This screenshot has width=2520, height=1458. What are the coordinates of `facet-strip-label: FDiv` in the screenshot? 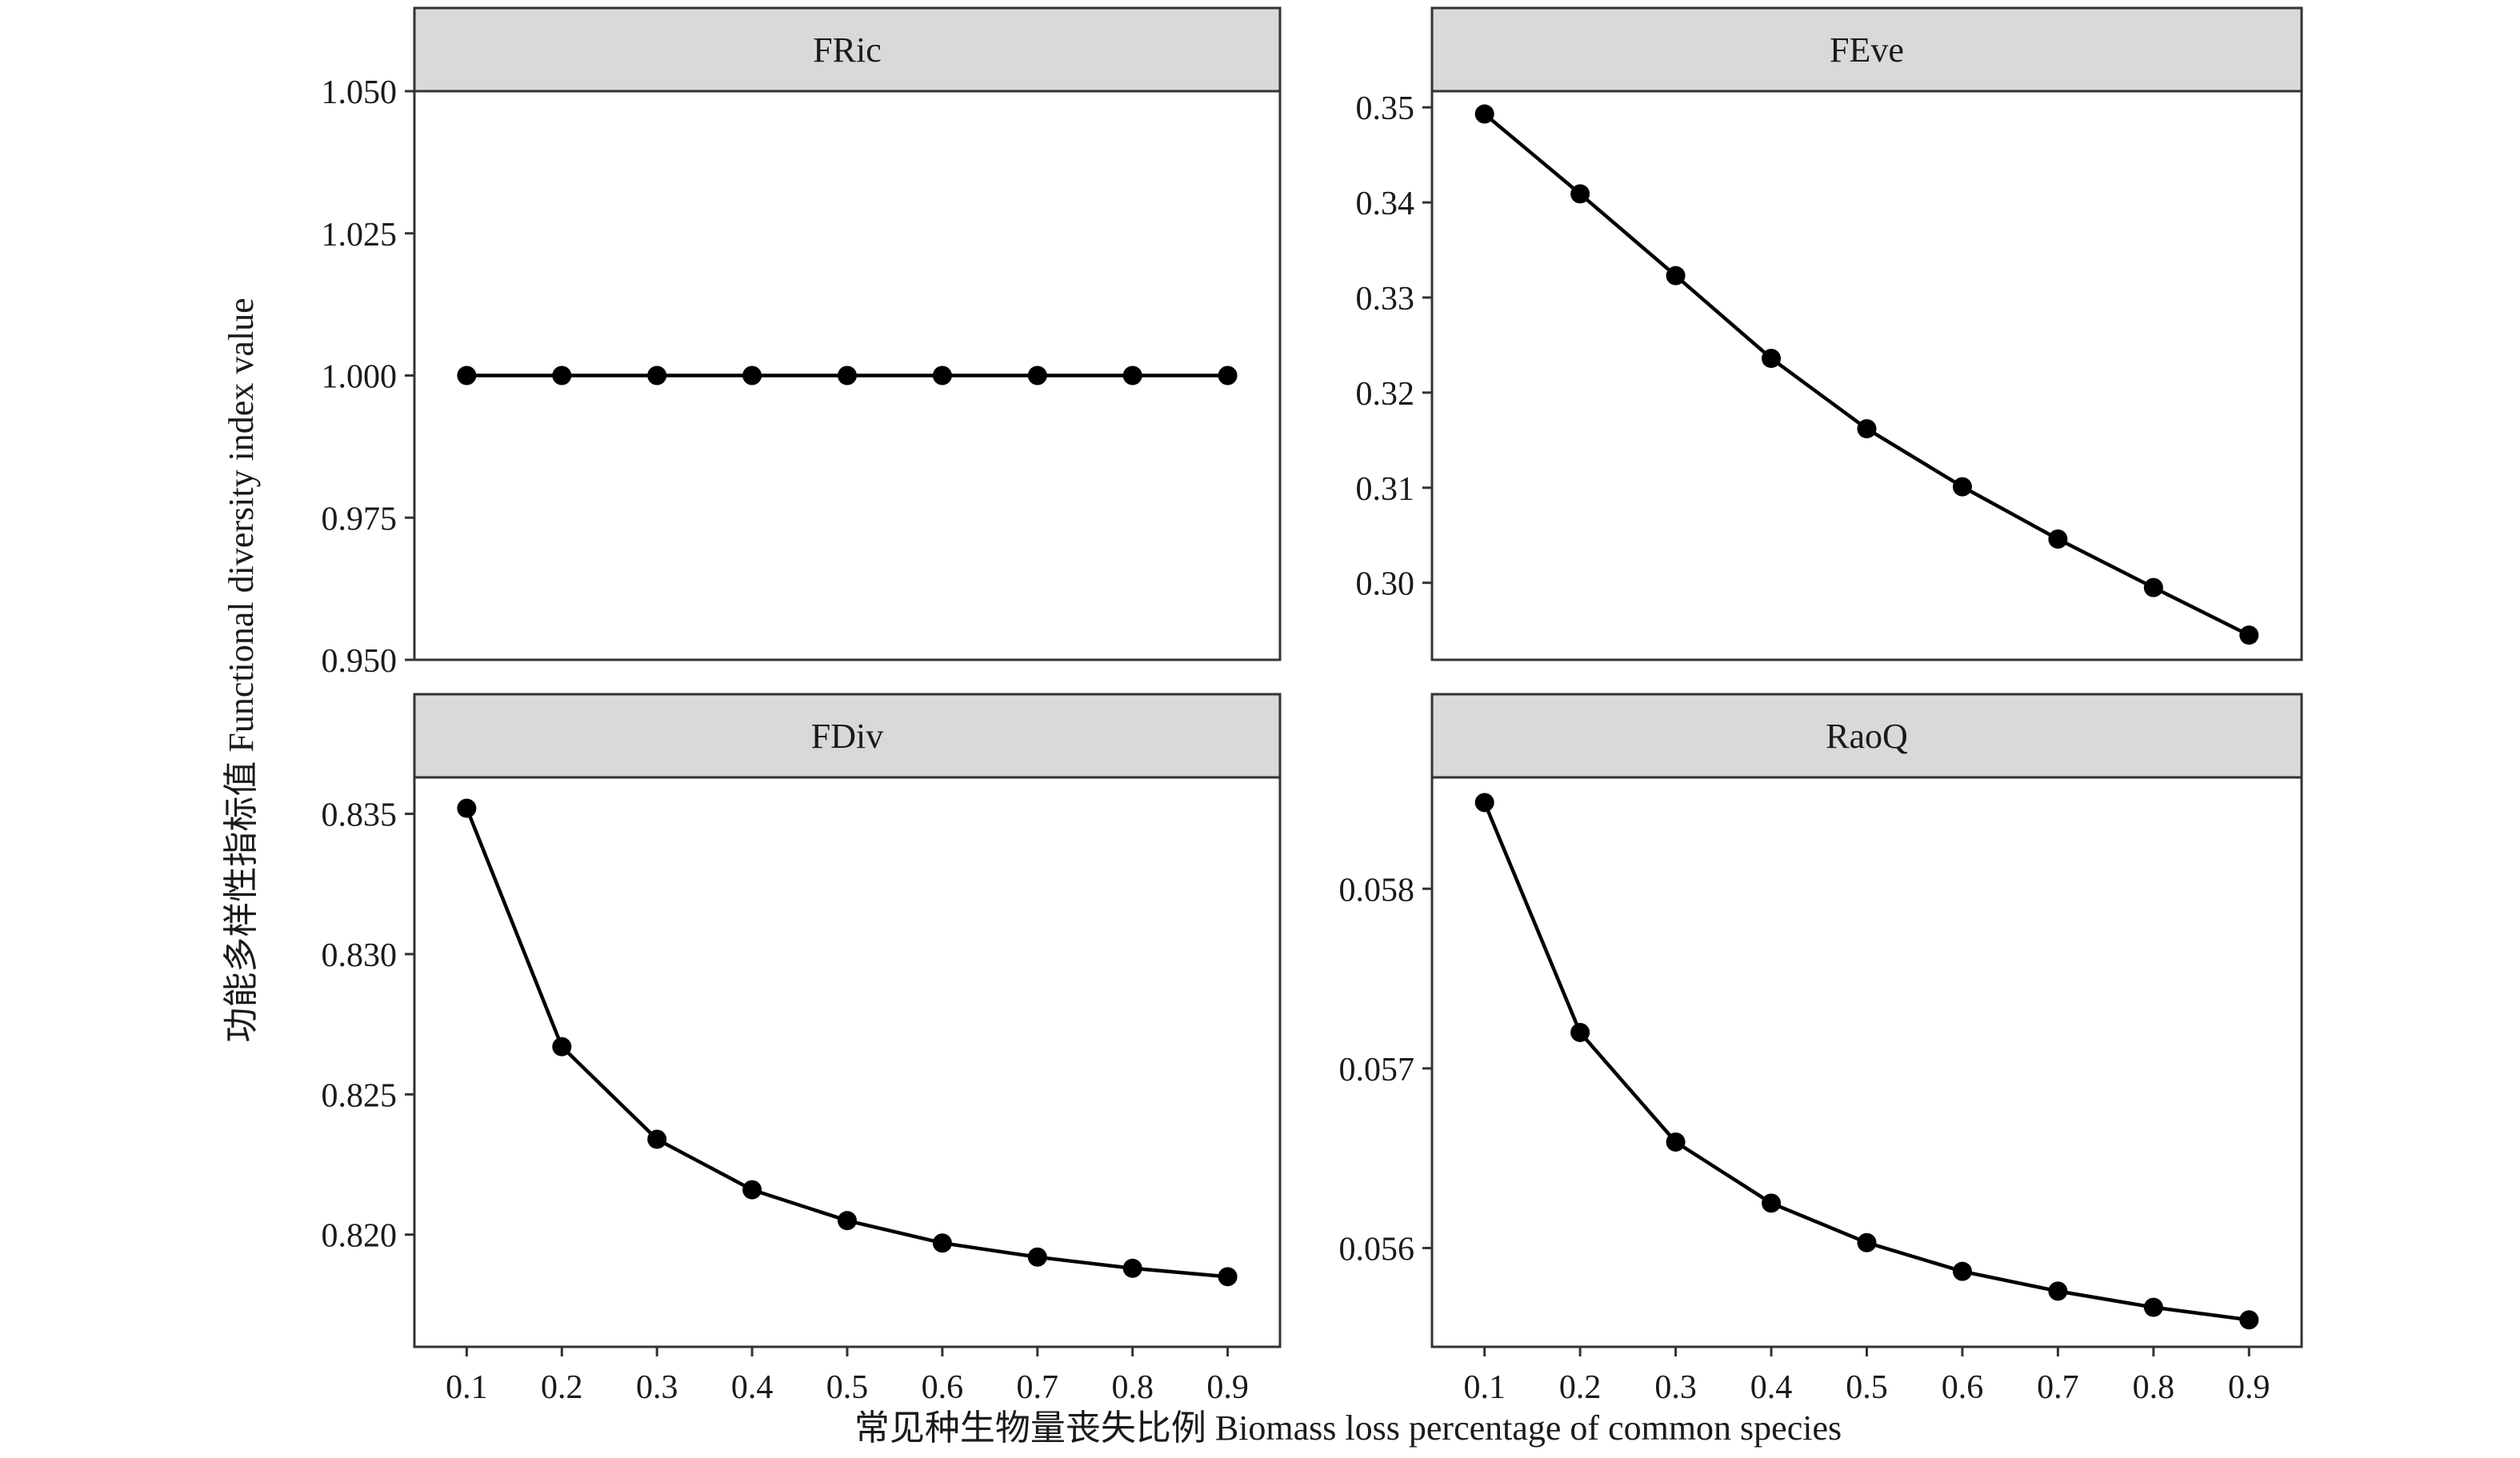 It's located at (847, 736).